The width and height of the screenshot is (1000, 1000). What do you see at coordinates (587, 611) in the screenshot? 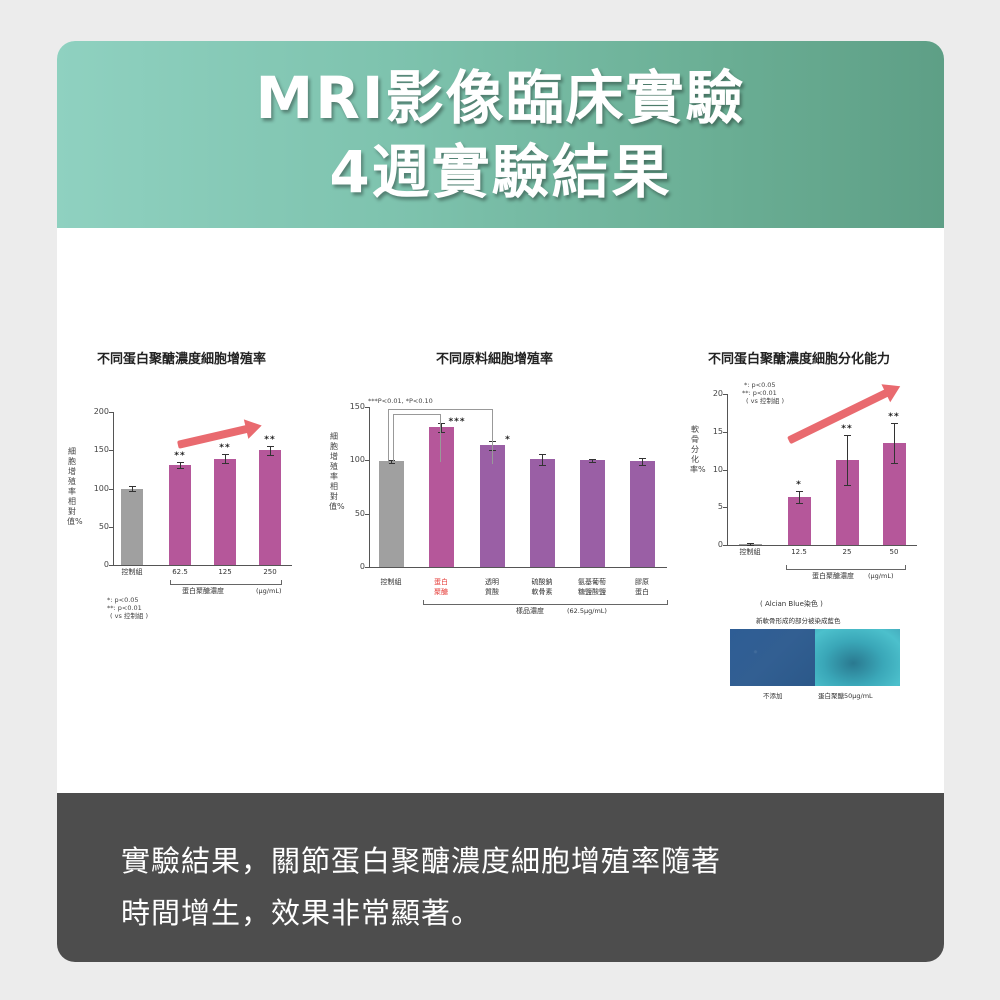
I see `chart2-unit: (62.5μg/mL)` at bounding box center [587, 611].